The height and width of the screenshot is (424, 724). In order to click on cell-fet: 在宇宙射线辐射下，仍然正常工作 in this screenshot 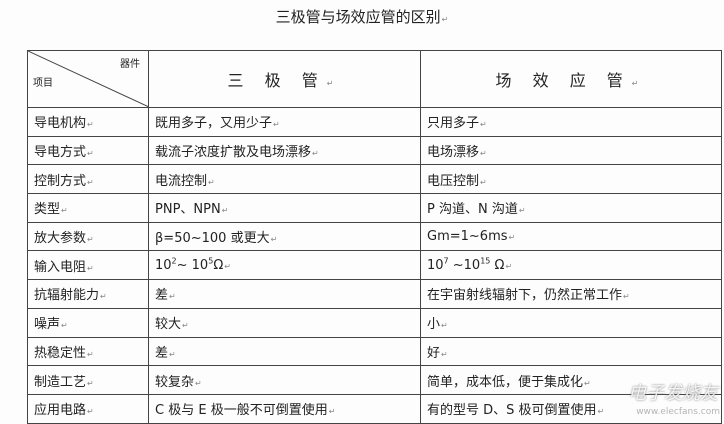, I will do `click(571, 294)`.